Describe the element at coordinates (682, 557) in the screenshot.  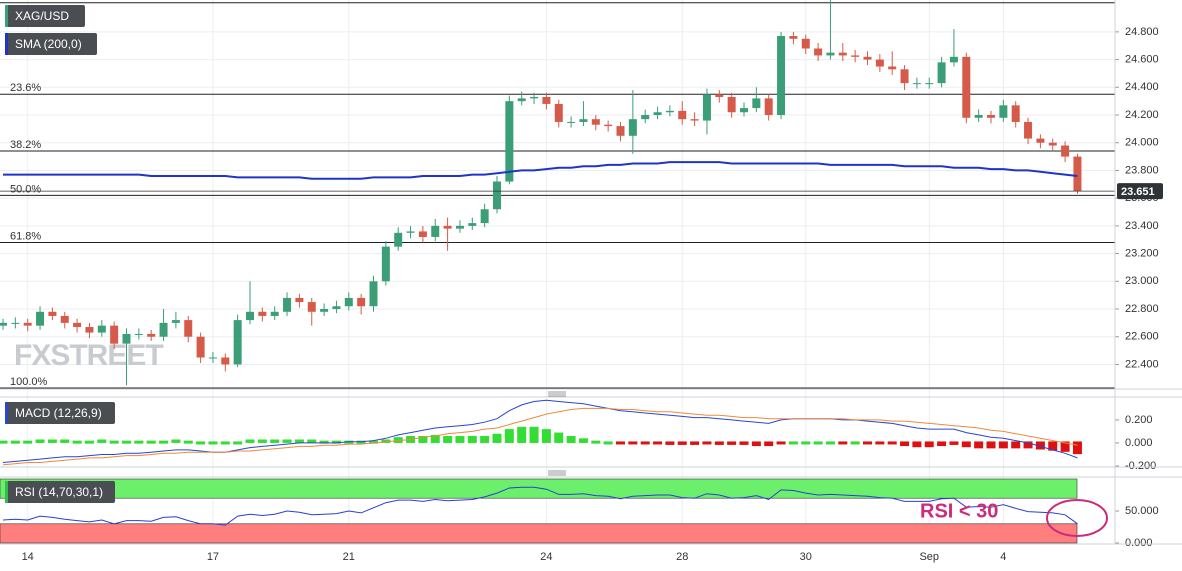
I see `x-tick-label: 28` at that location.